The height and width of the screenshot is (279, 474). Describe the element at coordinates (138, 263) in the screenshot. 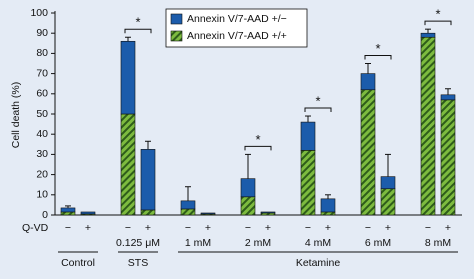

I see `treatment-label: STS` at that location.